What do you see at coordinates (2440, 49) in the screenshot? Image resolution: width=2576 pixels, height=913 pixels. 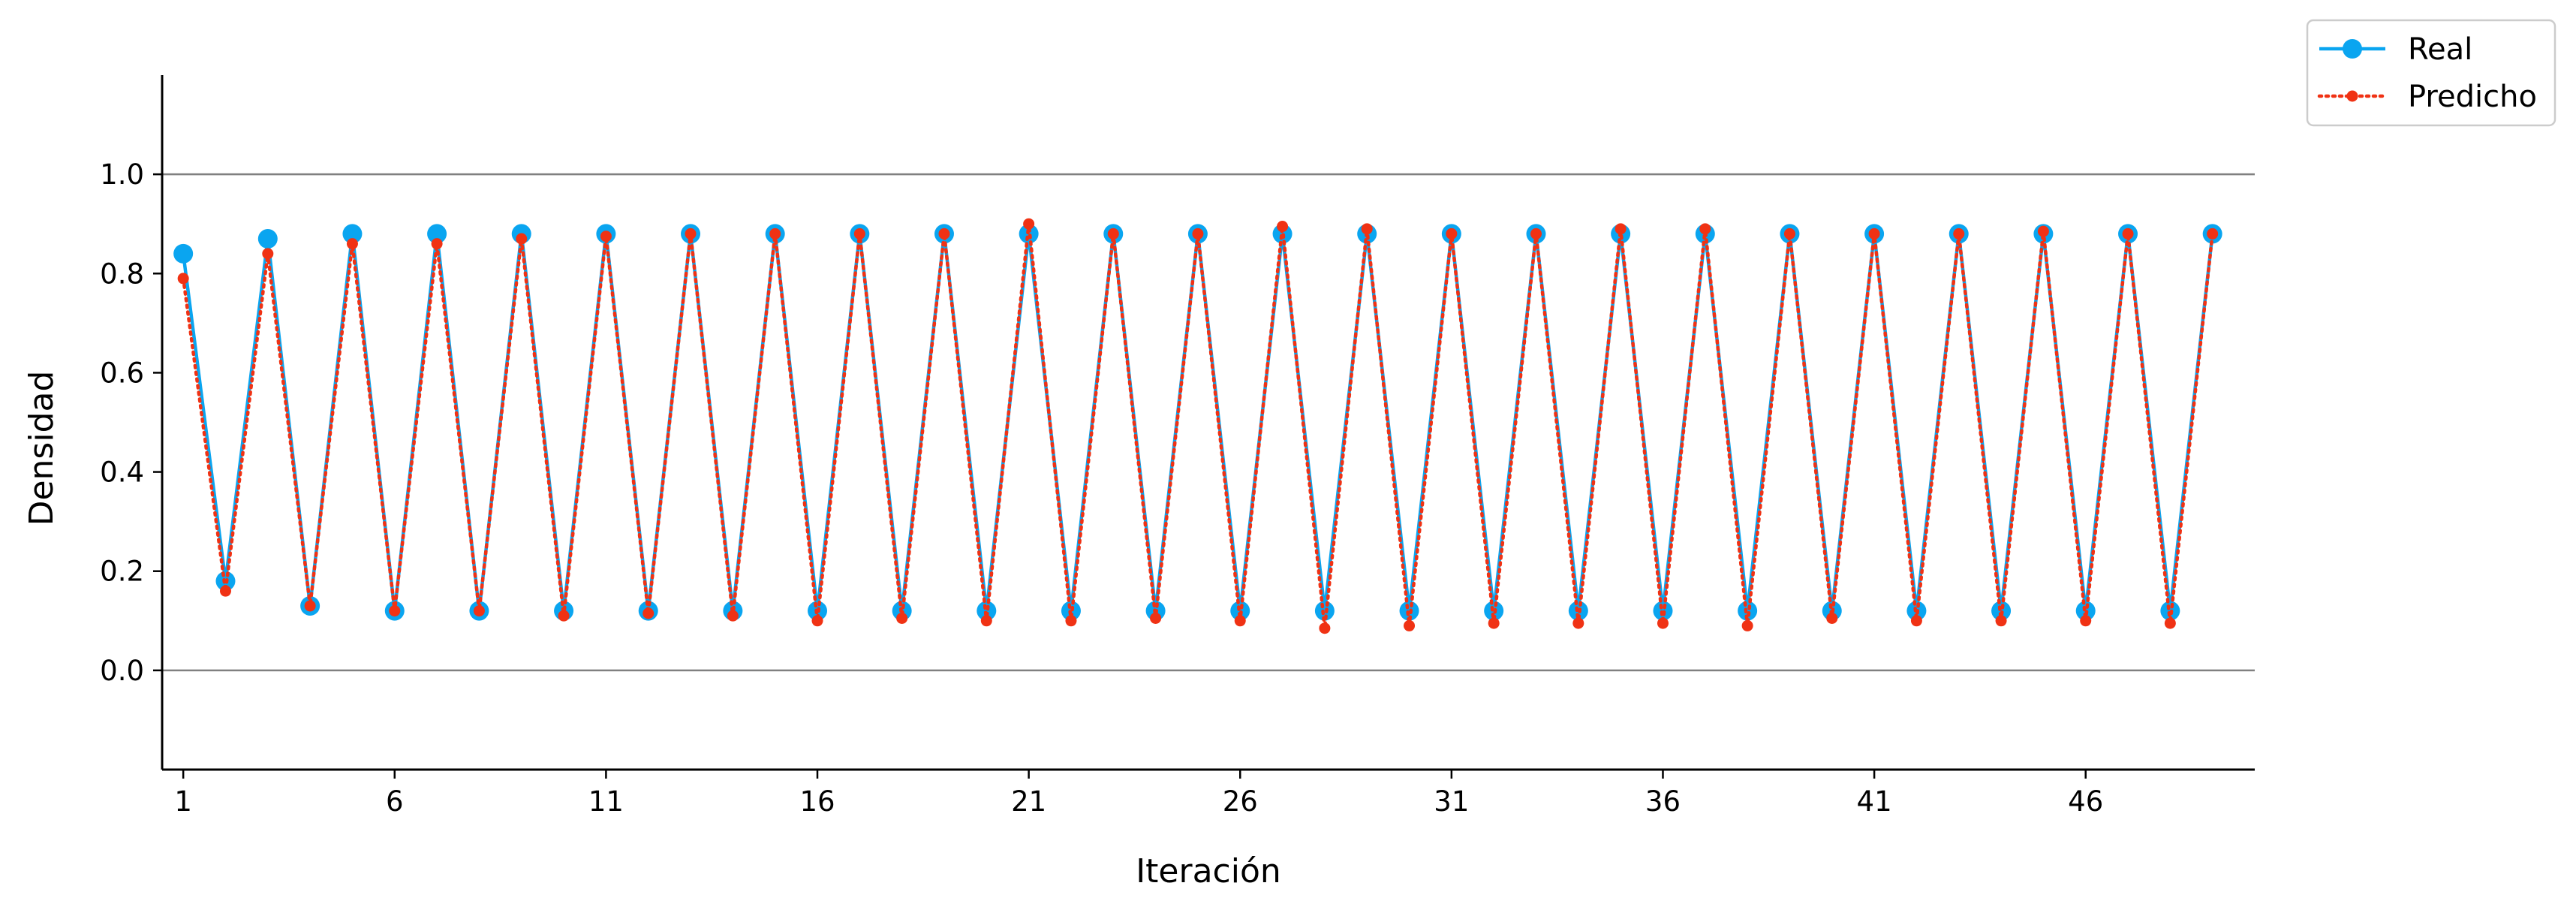 I see `legend-label-real: Real` at bounding box center [2440, 49].